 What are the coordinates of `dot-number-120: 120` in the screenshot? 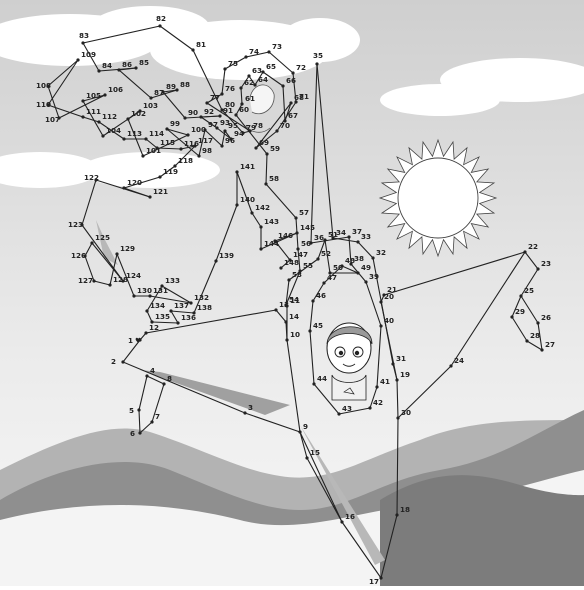 It's located at (134, 182).